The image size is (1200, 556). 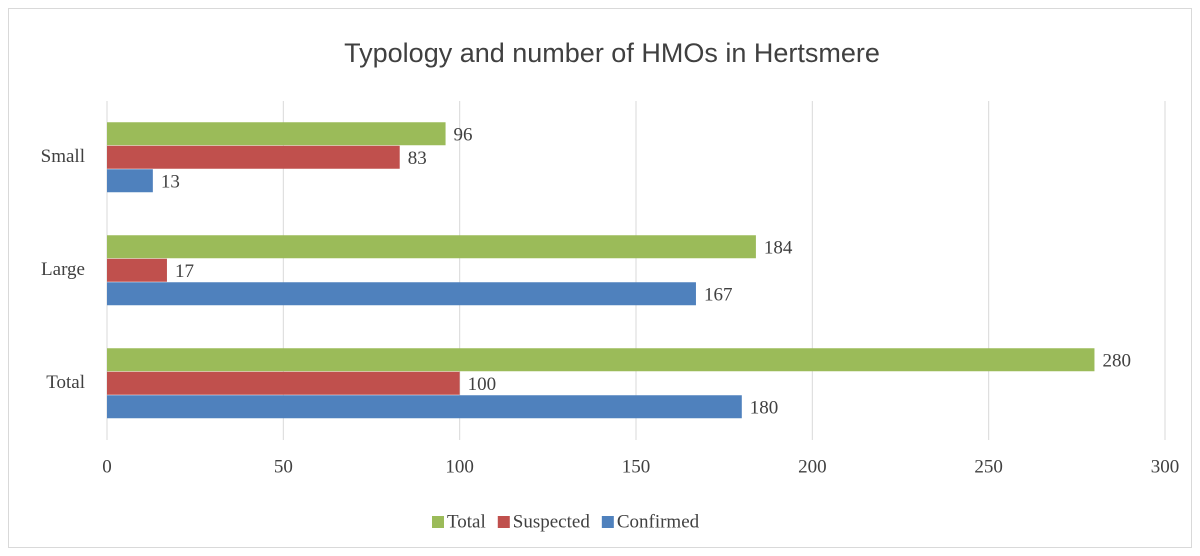 I want to click on data-label: 13, so click(x=170, y=181).